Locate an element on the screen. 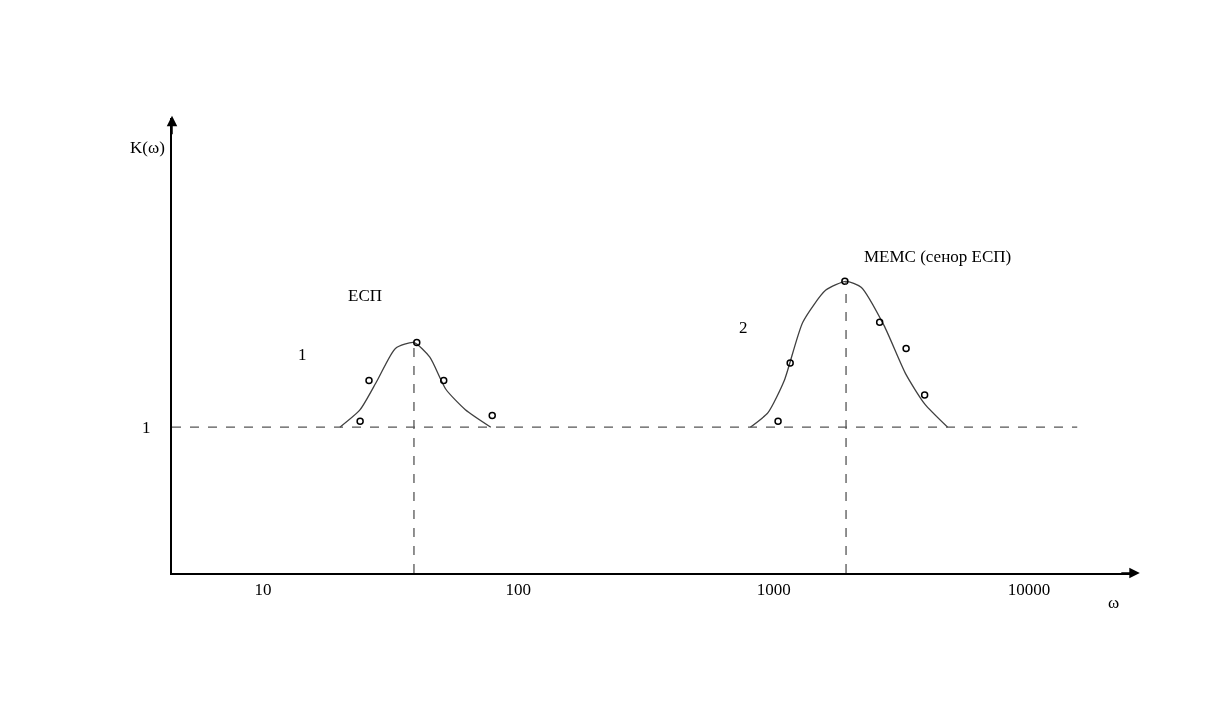  text: K(ω) is located at coordinates (147, 147).